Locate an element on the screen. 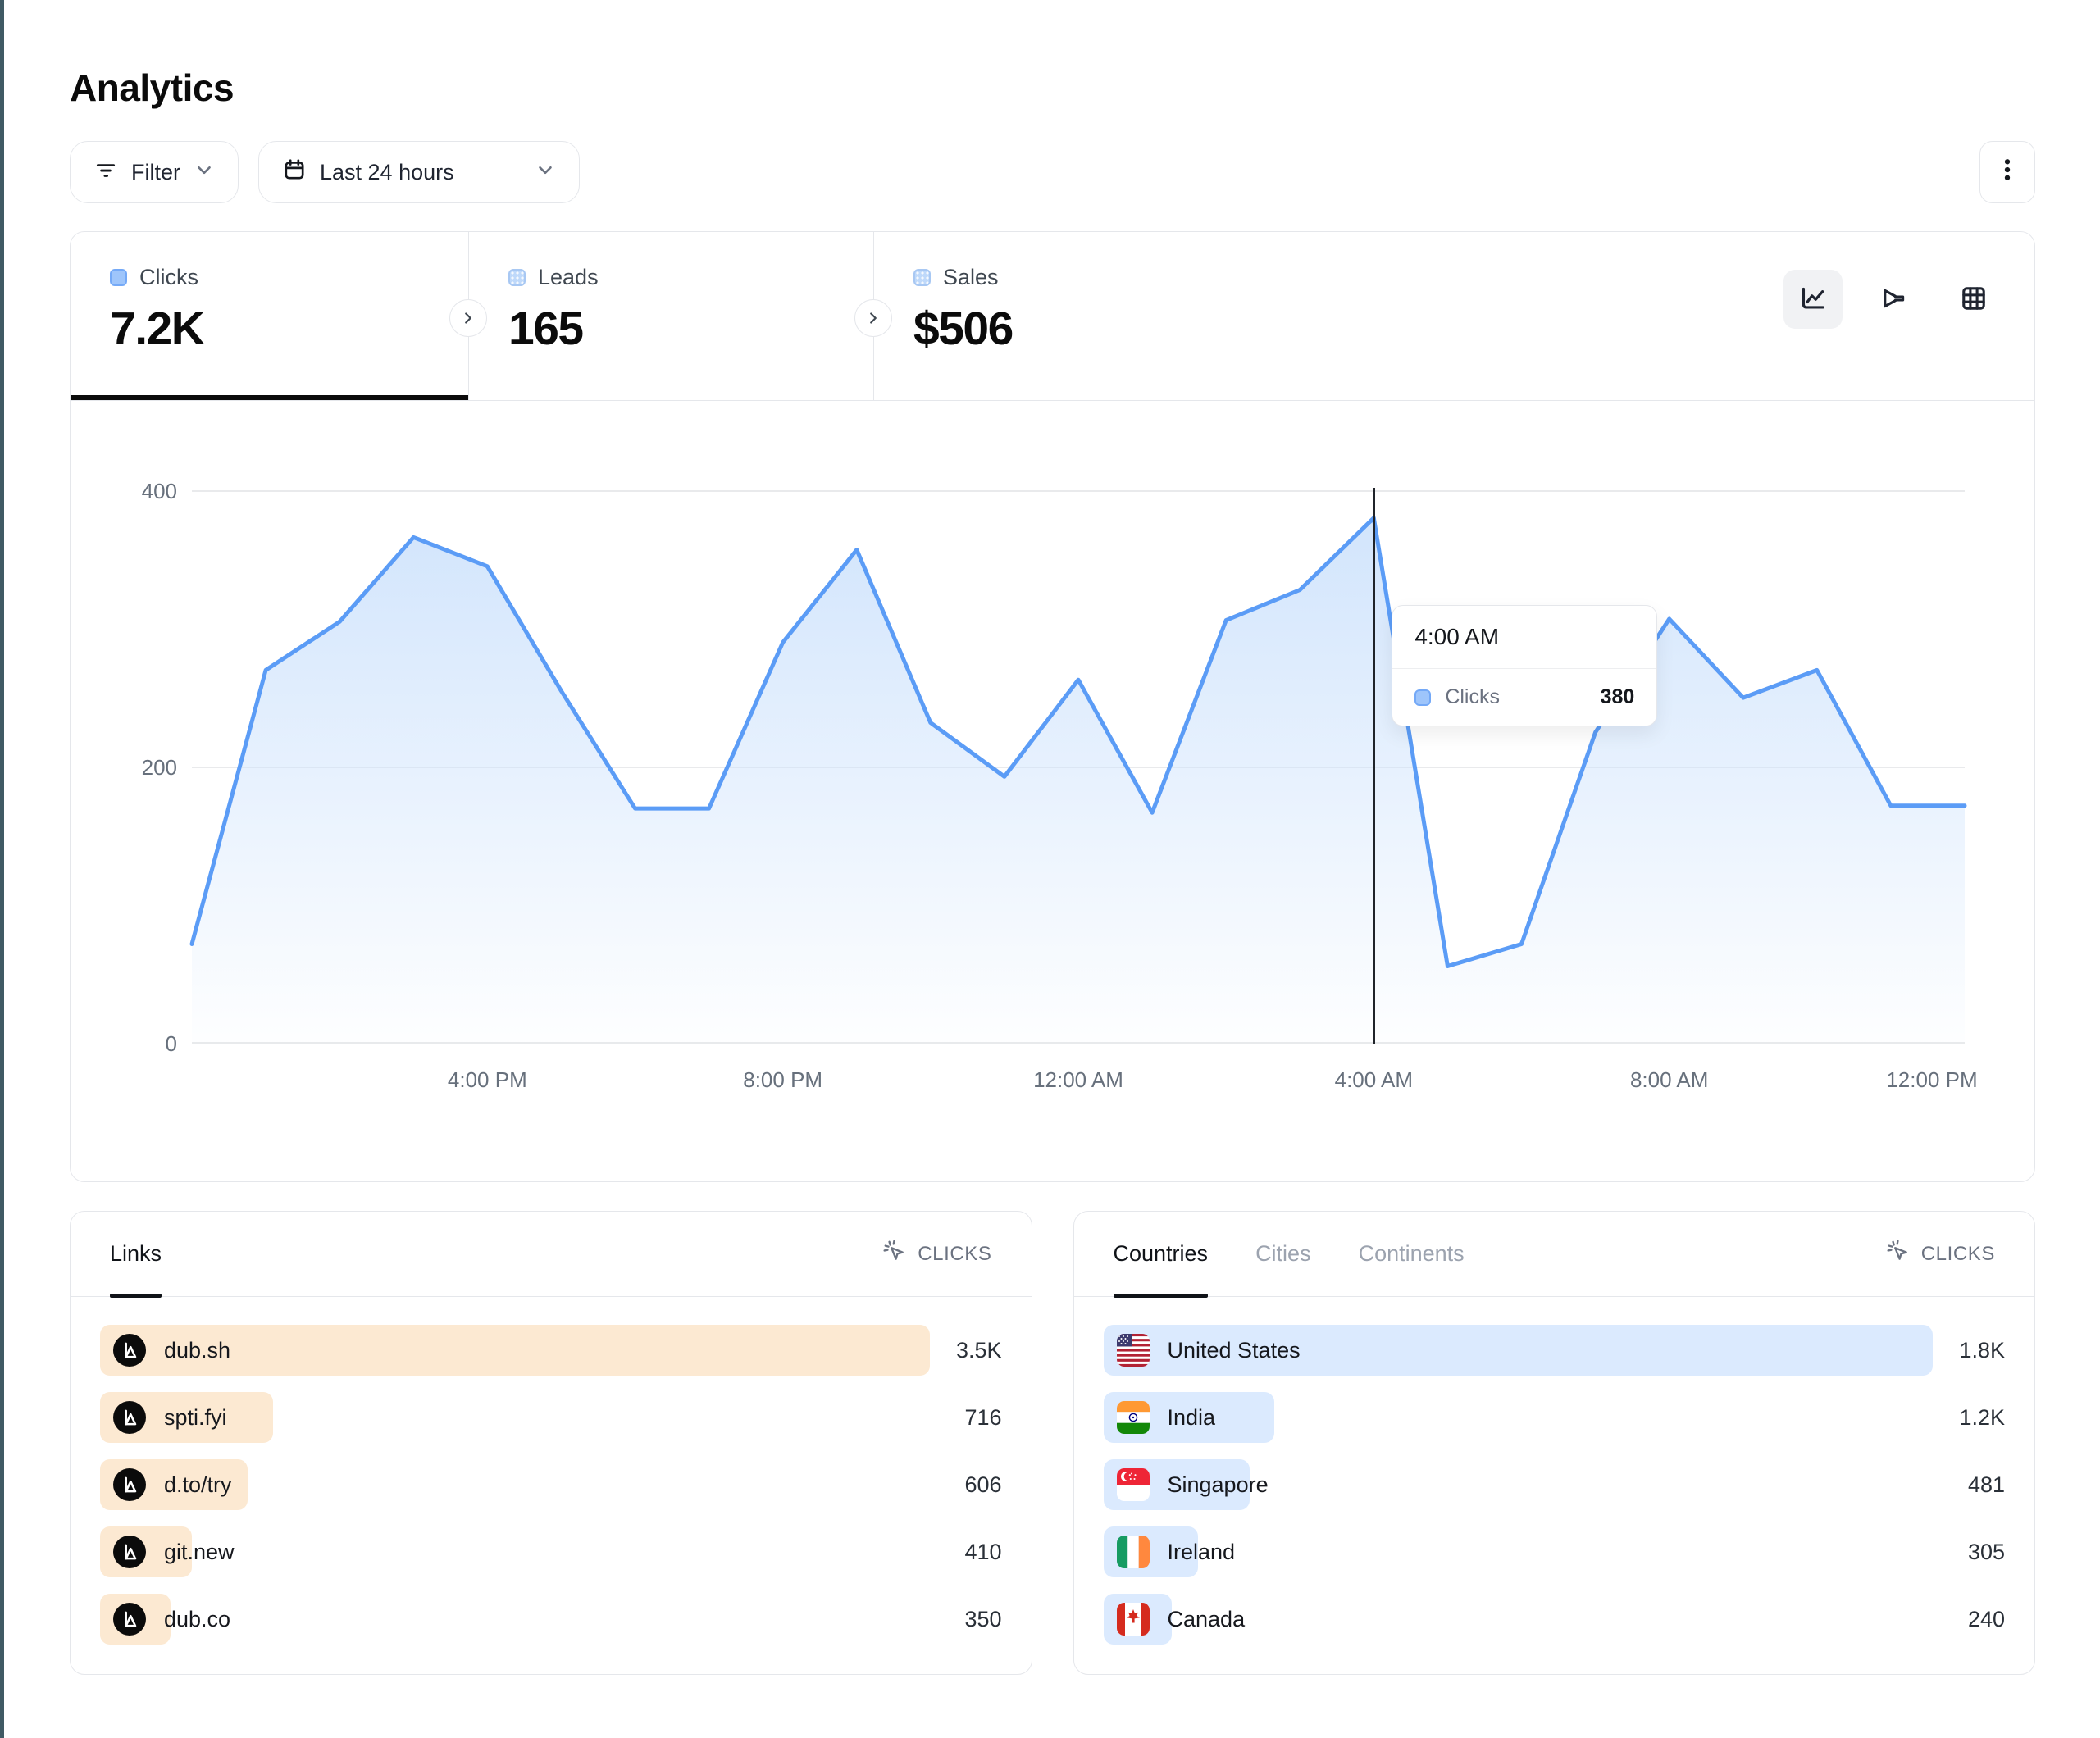  window-edge-strip is located at coordinates (2, 869).